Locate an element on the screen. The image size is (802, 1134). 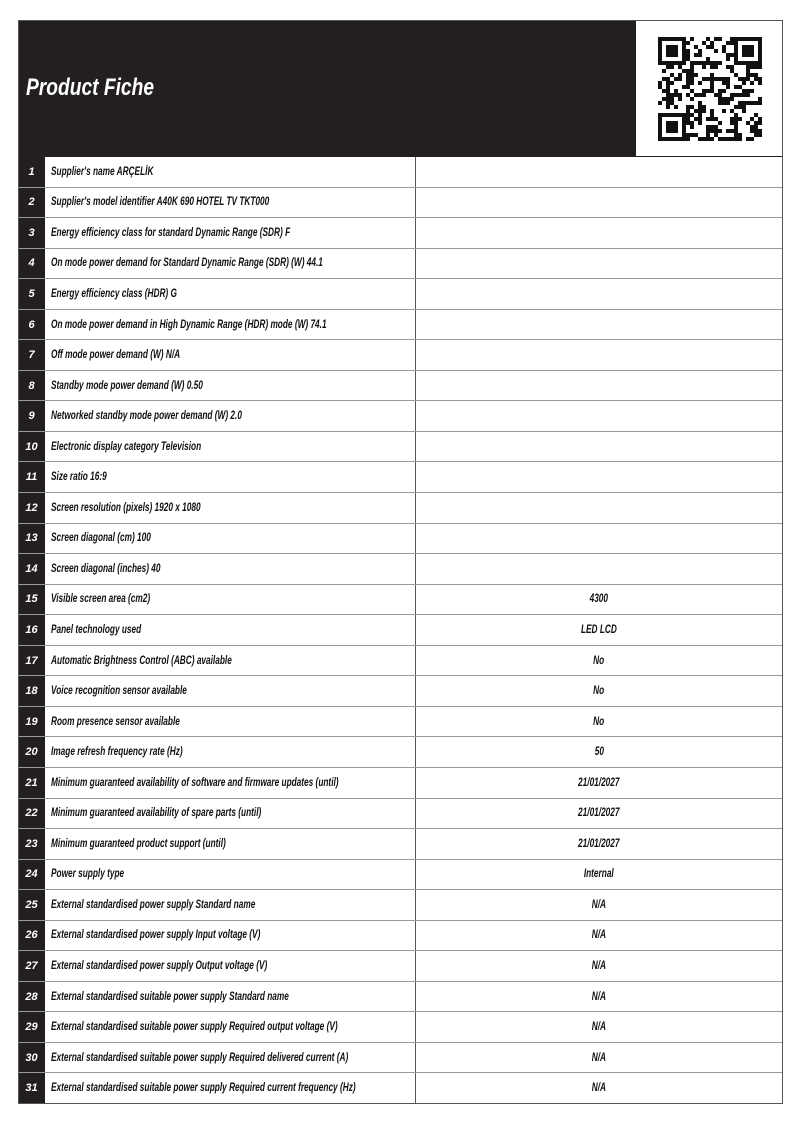
row-number: 24 is located at coordinates (31, 874).